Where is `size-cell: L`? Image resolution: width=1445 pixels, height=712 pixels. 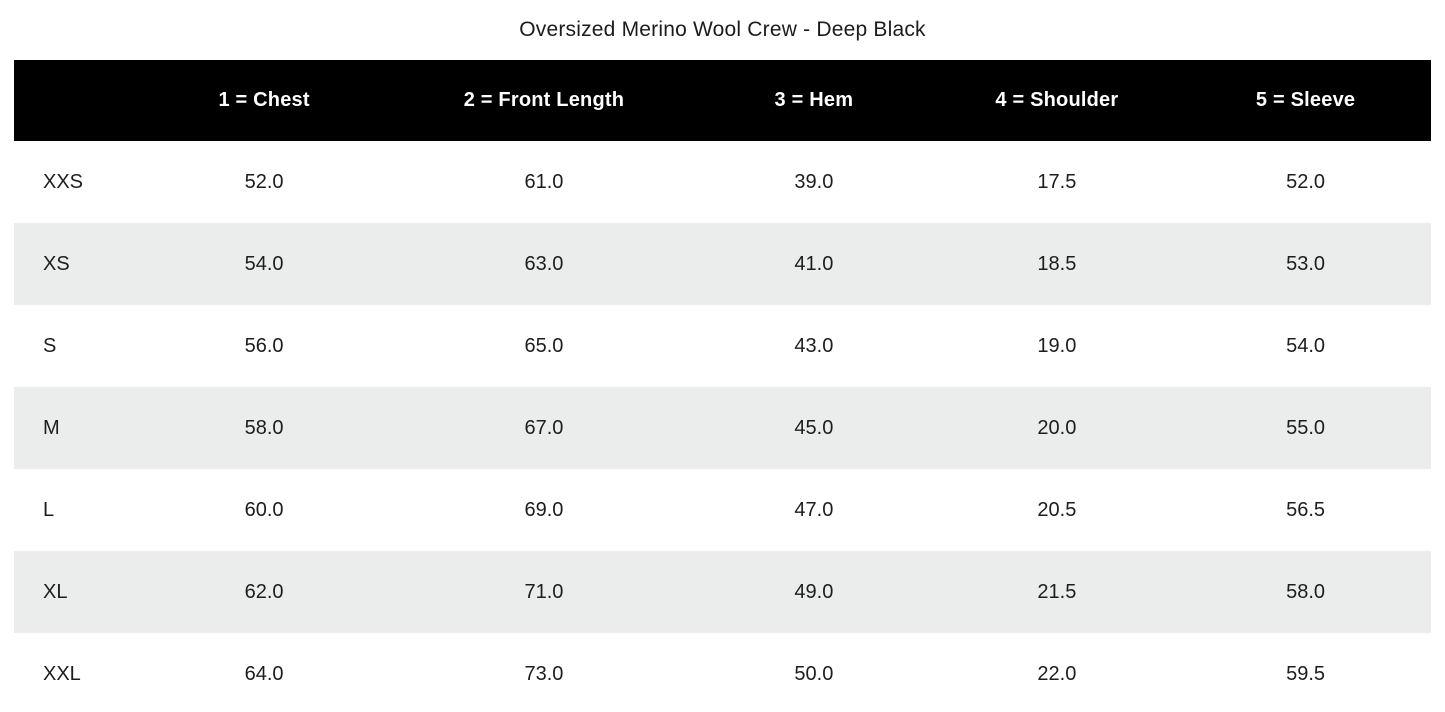
size-cell: L is located at coordinates (49, 509).